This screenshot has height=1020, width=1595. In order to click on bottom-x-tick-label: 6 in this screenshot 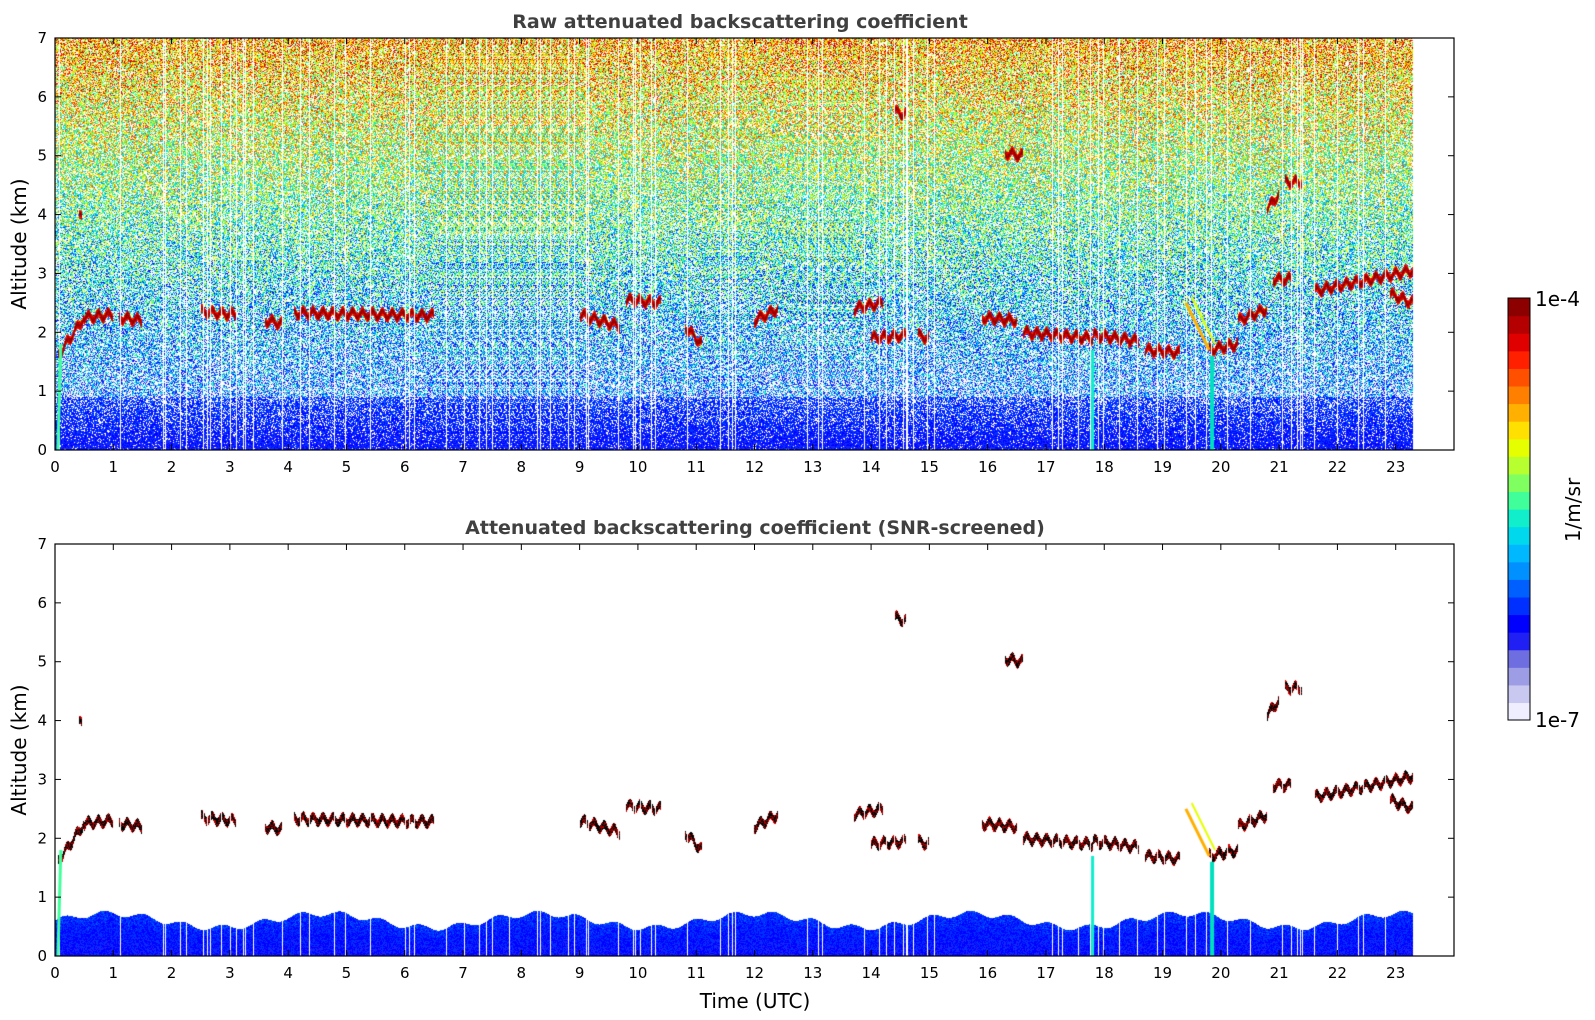, I will do `click(405, 973)`.